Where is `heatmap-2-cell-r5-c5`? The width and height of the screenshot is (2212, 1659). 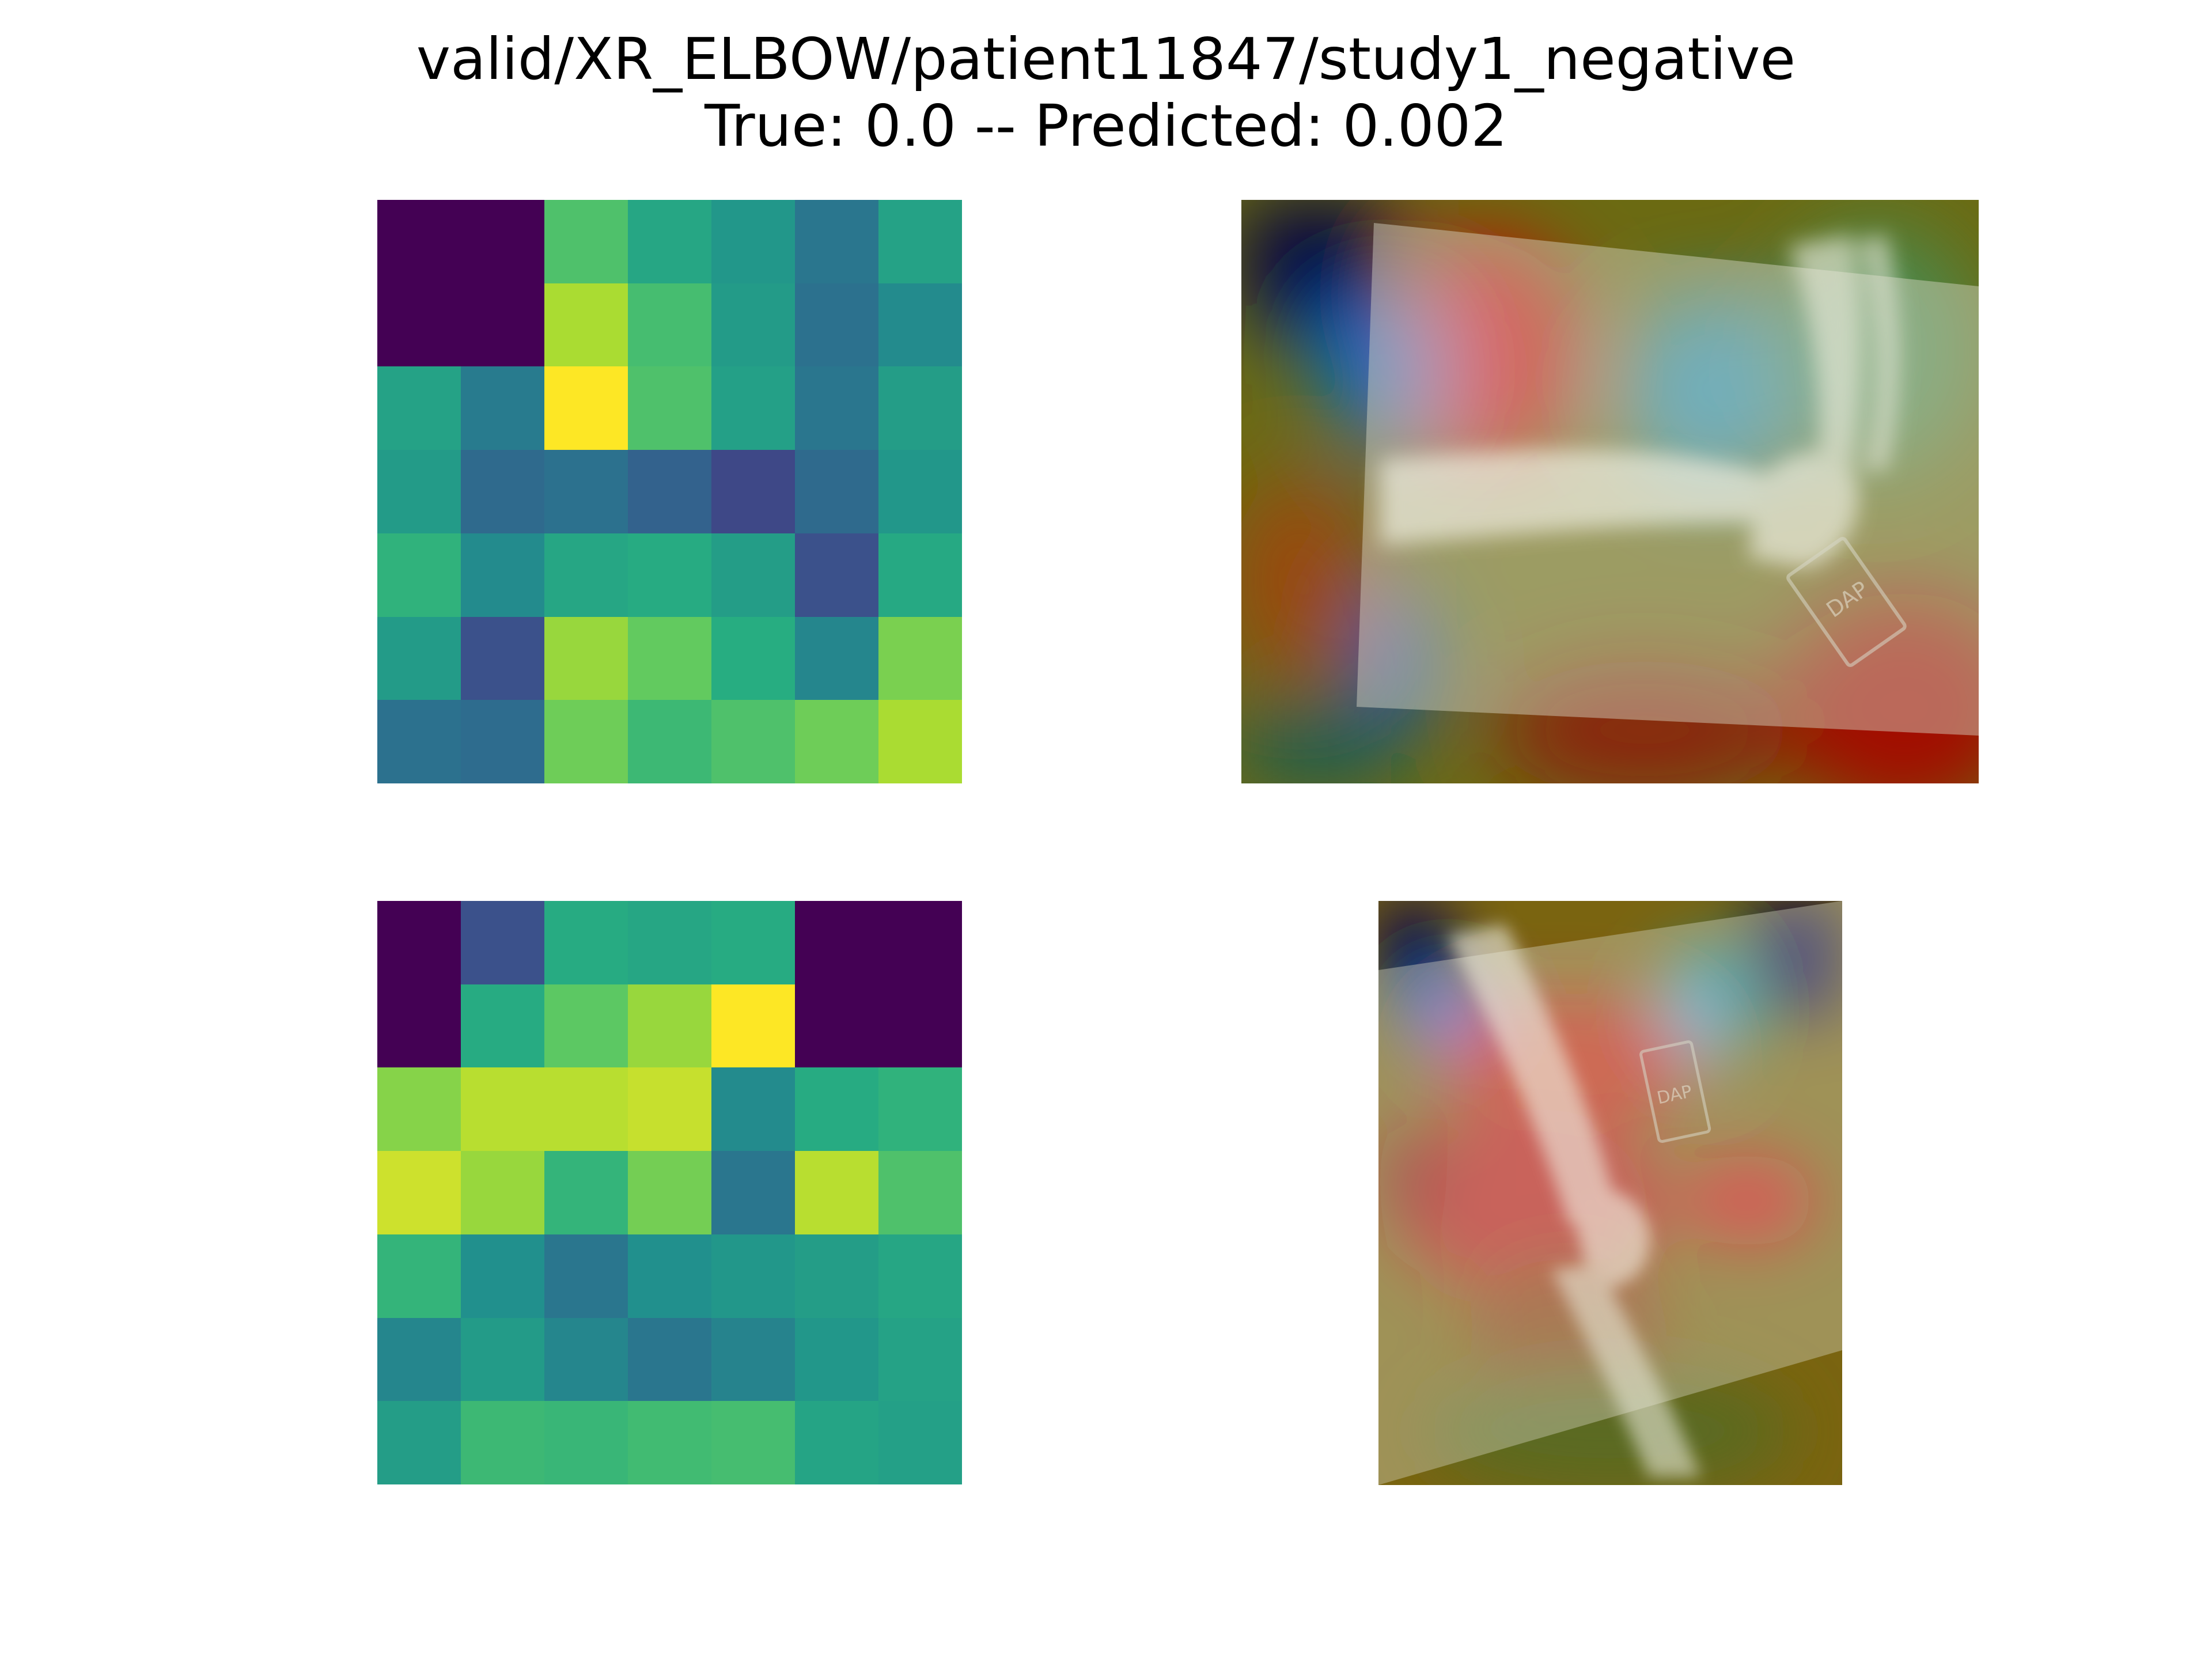
heatmap-2-cell-r5-c5 is located at coordinates (836, 1360).